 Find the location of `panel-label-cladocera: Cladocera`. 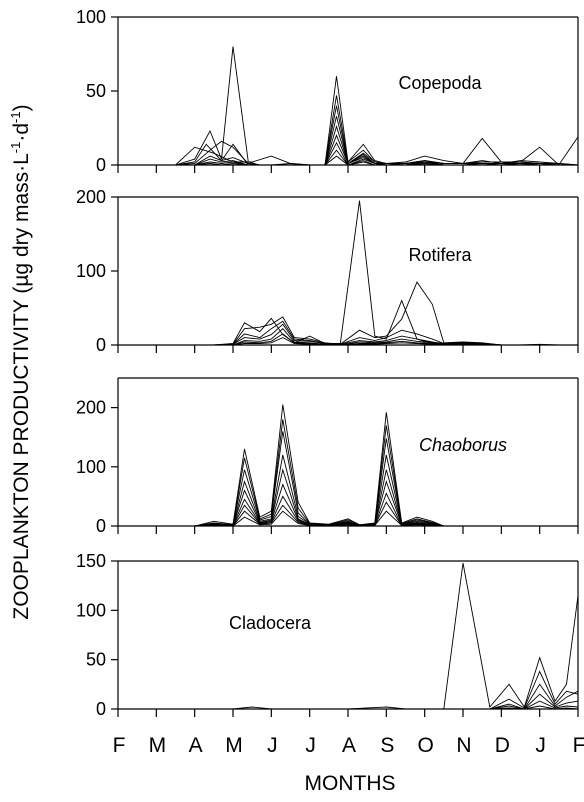

panel-label-cladocera: Cladocera is located at coordinates (270, 623).